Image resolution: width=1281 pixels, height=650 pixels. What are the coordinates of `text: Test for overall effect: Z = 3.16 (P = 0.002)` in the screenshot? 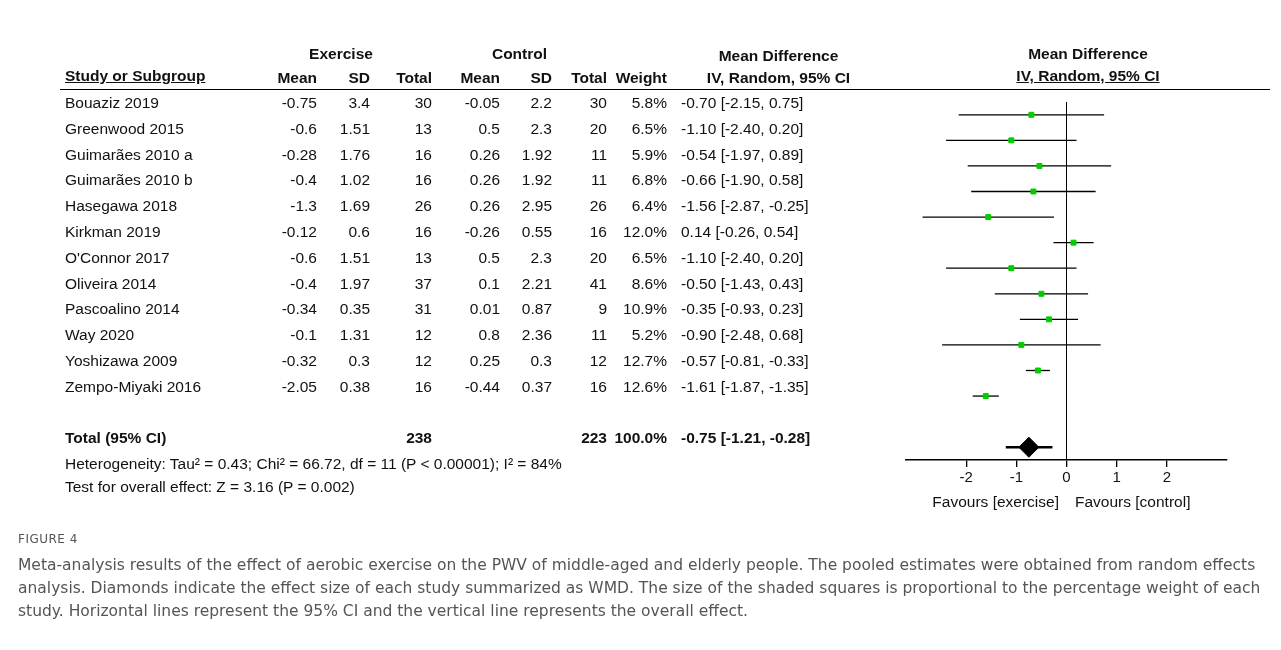 It's located at (210, 487).